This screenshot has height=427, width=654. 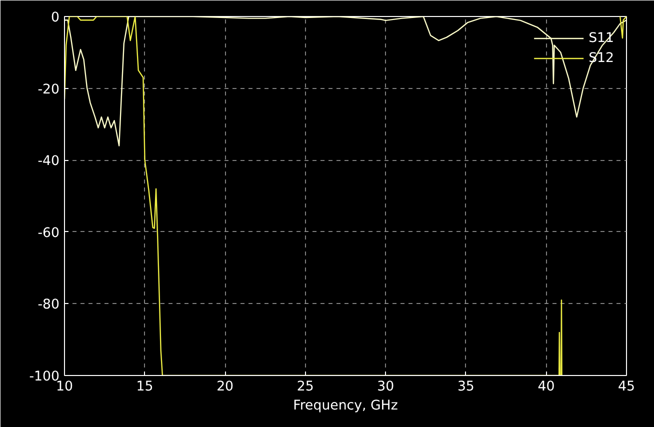 I want to click on x-tick-label: 25, so click(x=305, y=387).